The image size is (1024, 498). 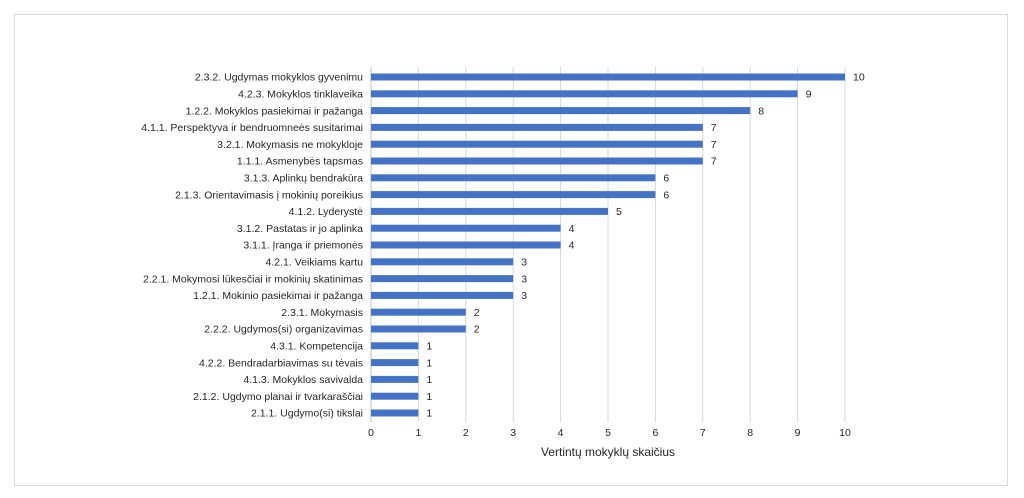 I want to click on category-label: 3.1.1. Įranga ir priemonės, so click(x=303, y=246).